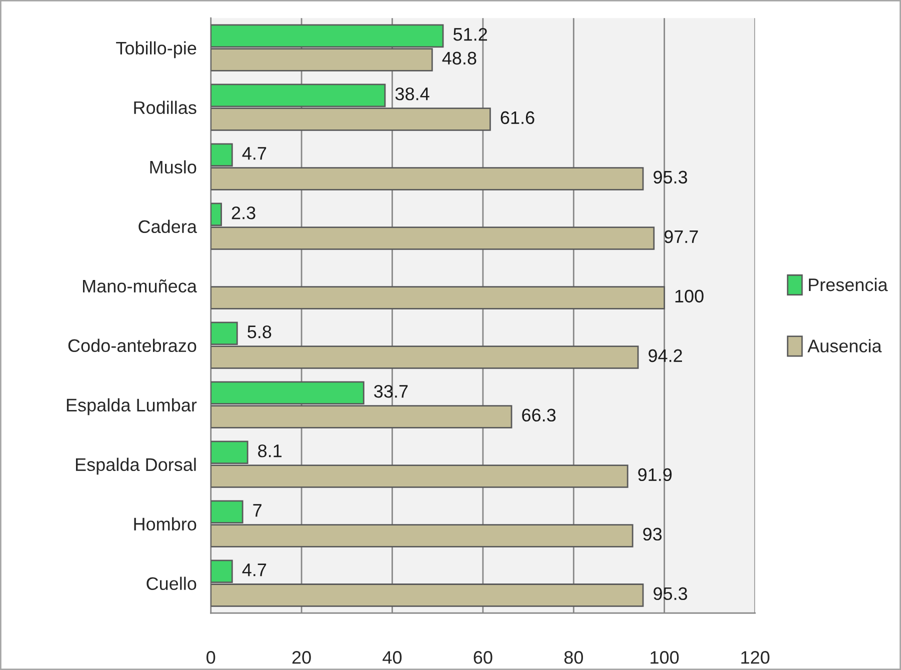 This screenshot has height=670, width=901. Describe the element at coordinates (136, 466) in the screenshot. I see `y-tick-label: Espalda Dorsal` at that location.